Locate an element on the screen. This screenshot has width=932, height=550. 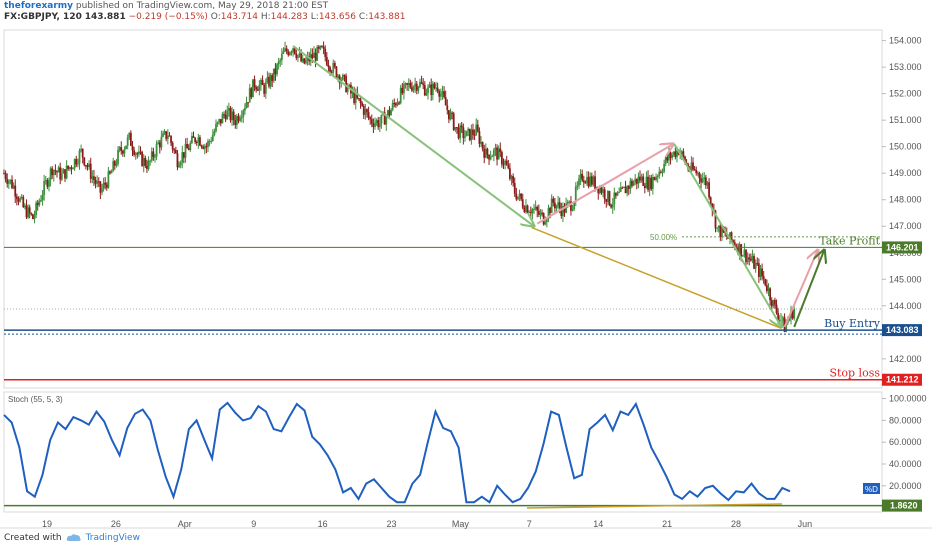
time-axis-label: 14 is located at coordinates (598, 524).